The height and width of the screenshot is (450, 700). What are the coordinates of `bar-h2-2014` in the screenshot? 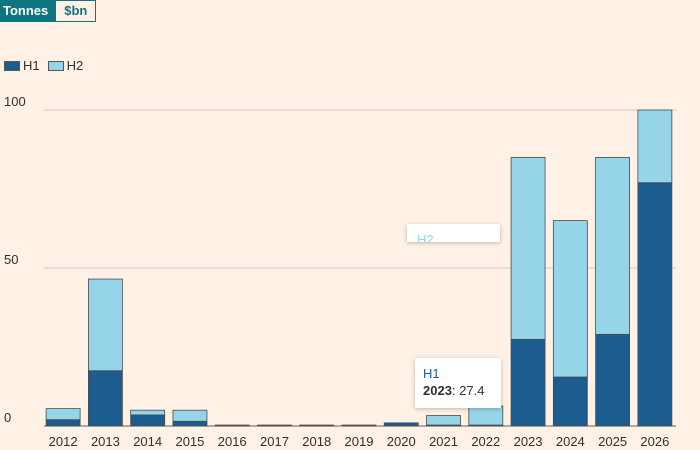 It's located at (148, 412).